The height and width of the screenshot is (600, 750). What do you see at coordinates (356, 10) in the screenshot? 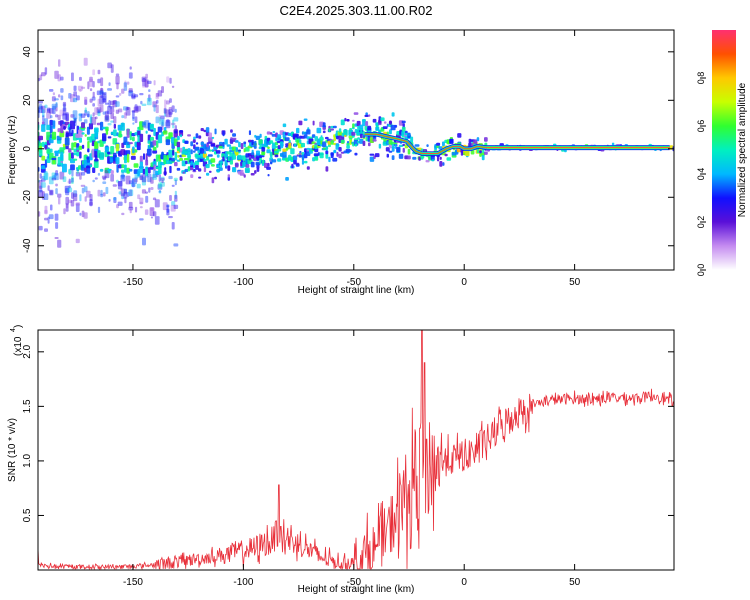
I see `figure-title: C2E4.2025.303.11.00.R02` at bounding box center [356, 10].